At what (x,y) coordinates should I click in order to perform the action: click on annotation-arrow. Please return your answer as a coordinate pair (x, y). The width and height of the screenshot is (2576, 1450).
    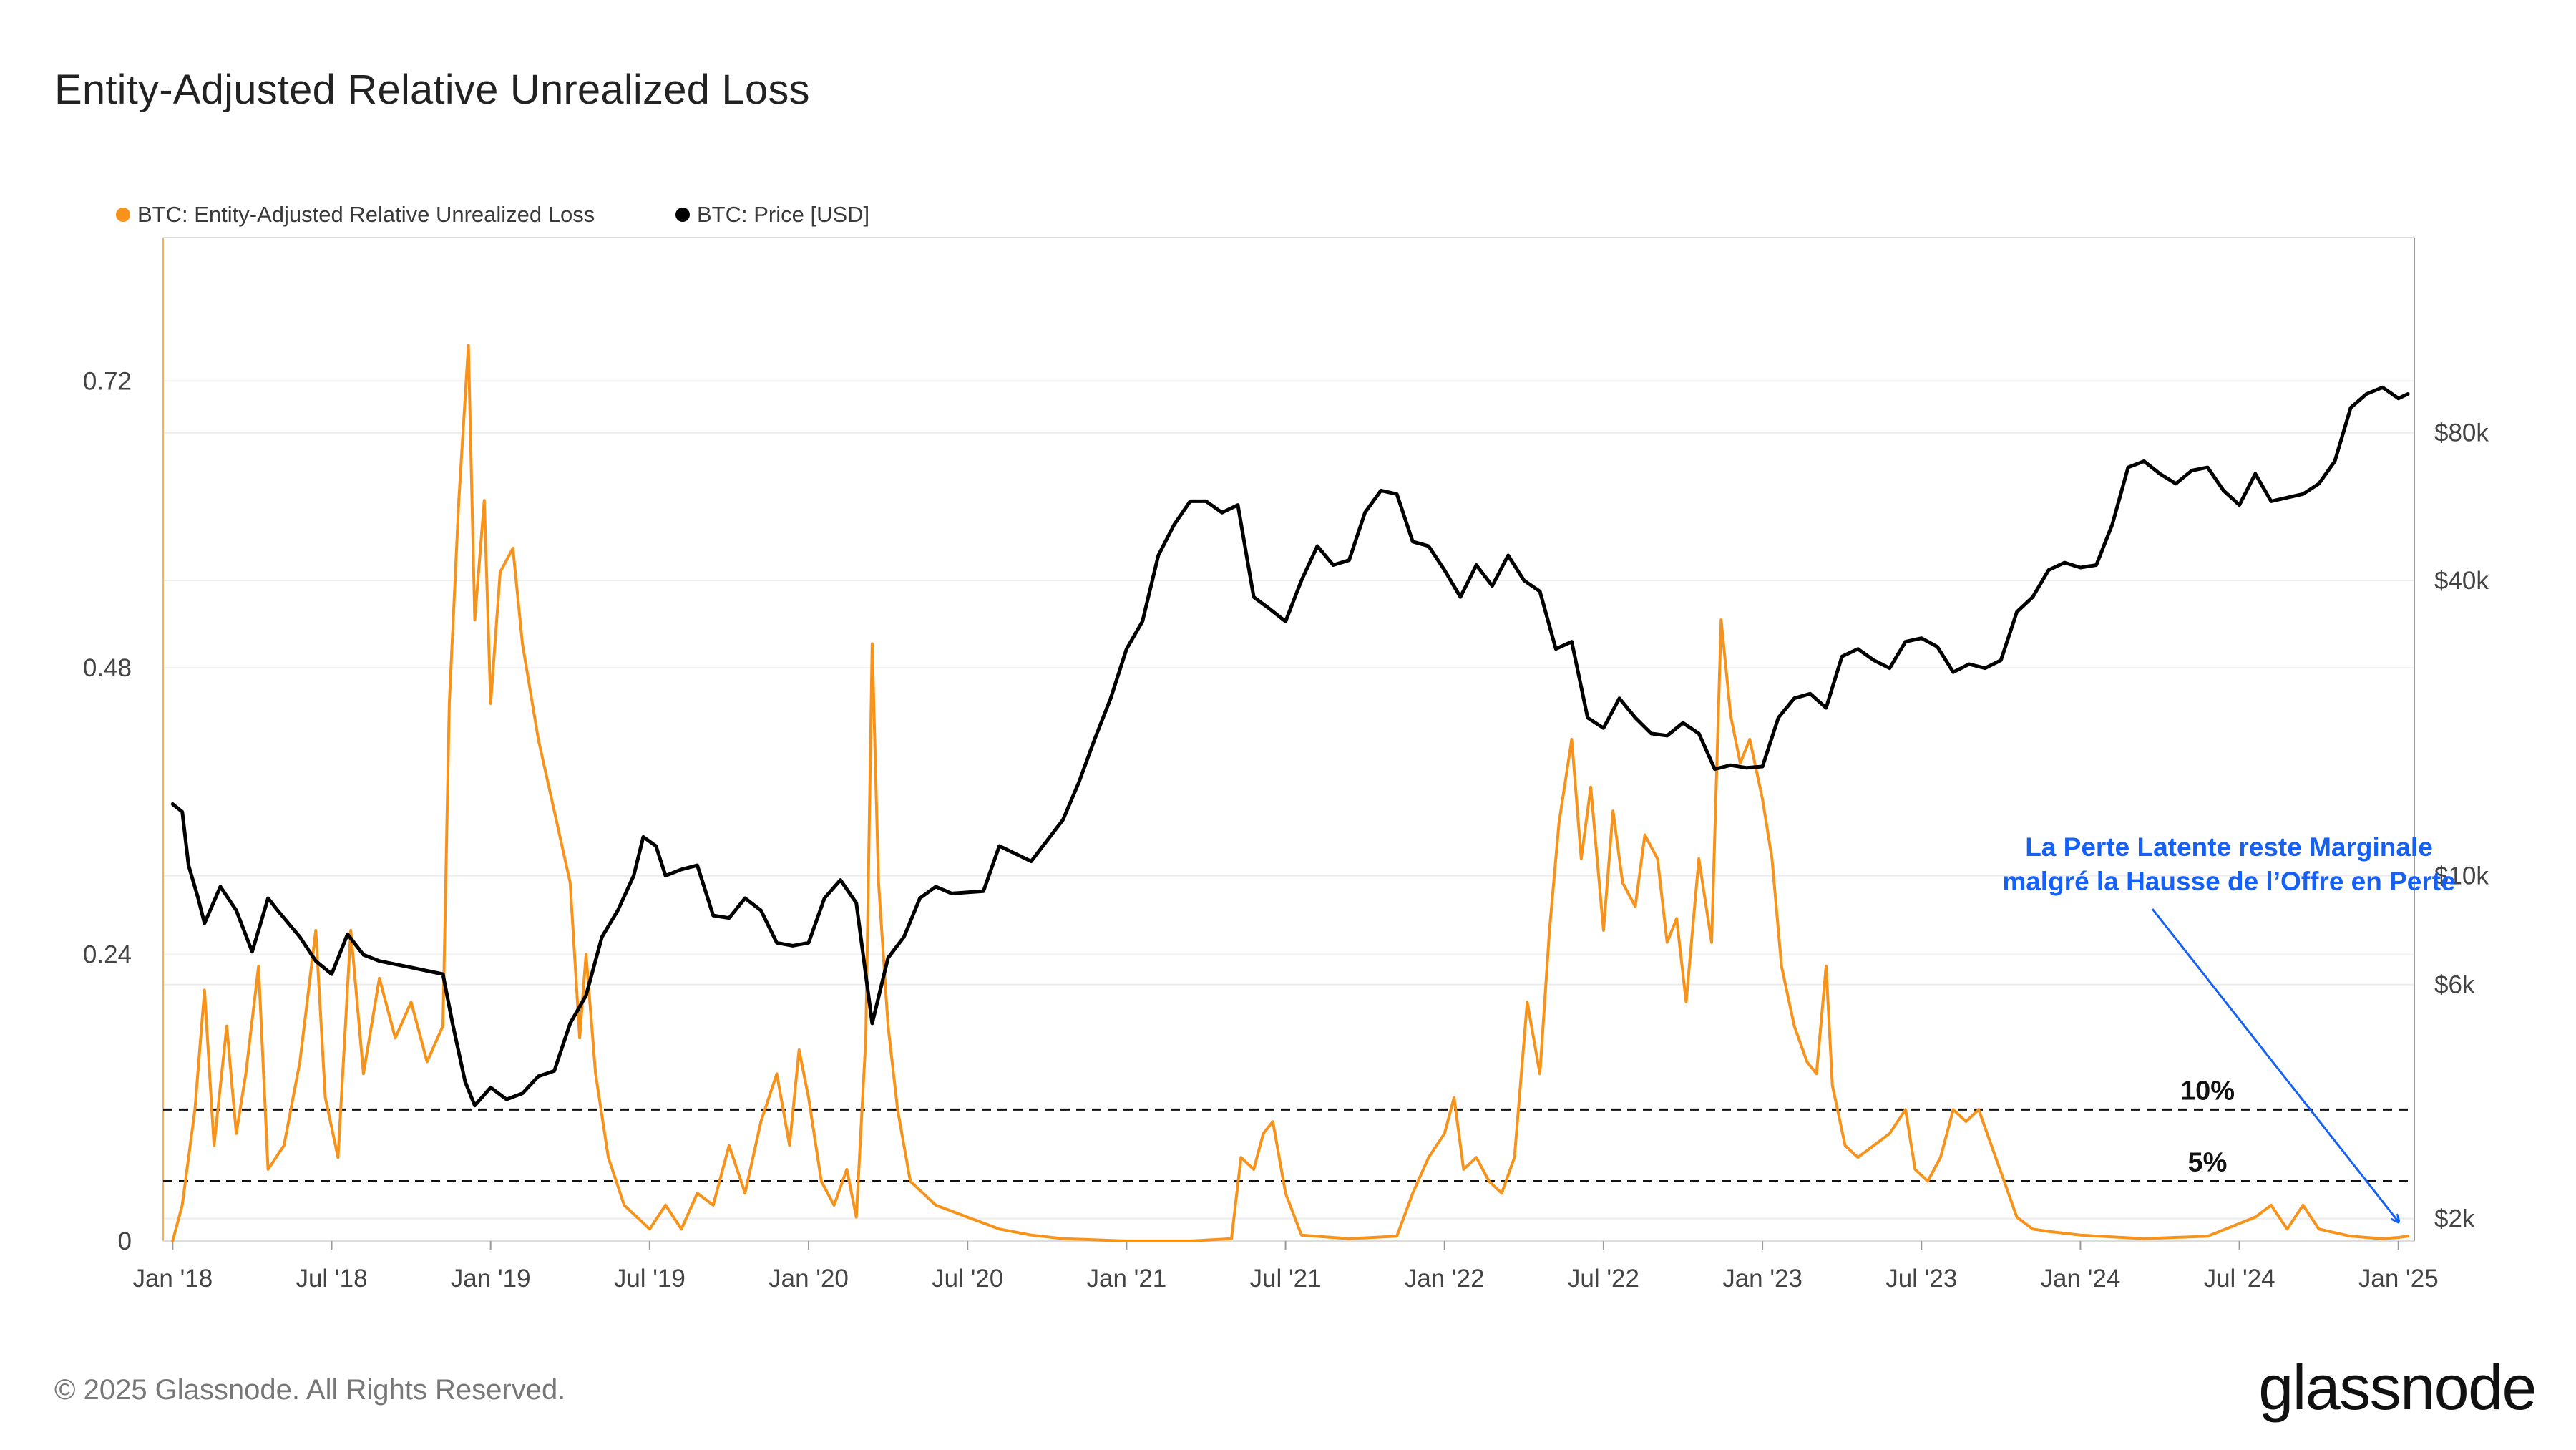
    Looking at the image, I should click on (2275, 1065).